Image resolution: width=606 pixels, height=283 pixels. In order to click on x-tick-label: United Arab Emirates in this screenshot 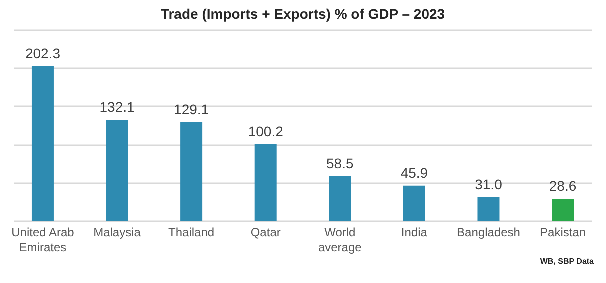, I will do `click(43, 240)`.